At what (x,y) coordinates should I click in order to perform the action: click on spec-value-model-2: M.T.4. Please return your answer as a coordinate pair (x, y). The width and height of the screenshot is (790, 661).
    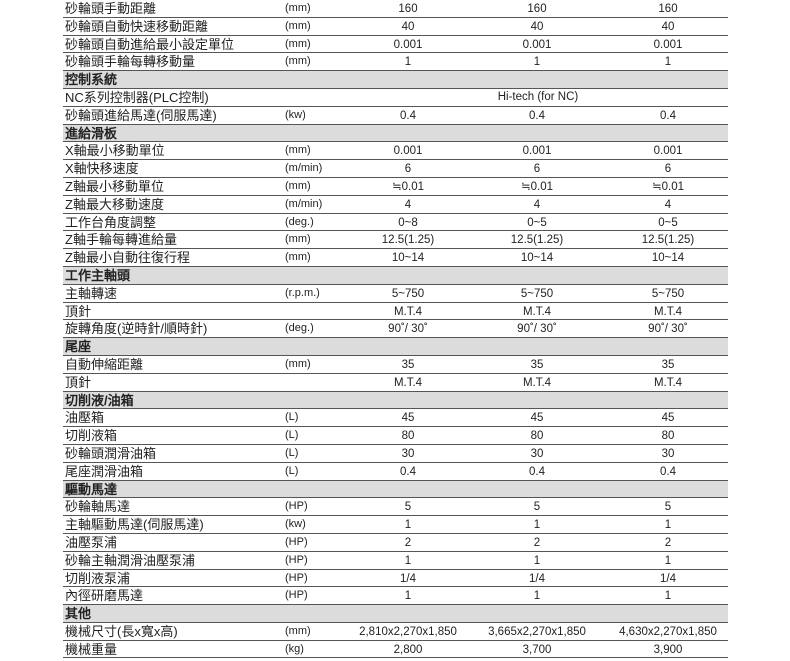
    Looking at the image, I should click on (537, 311).